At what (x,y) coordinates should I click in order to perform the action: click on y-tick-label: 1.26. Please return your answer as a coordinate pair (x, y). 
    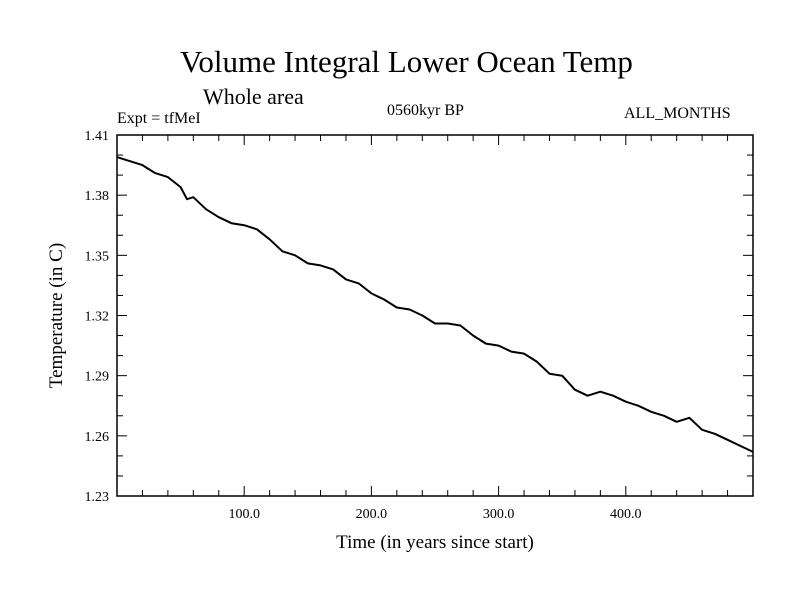
    Looking at the image, I should click on (97, 437).